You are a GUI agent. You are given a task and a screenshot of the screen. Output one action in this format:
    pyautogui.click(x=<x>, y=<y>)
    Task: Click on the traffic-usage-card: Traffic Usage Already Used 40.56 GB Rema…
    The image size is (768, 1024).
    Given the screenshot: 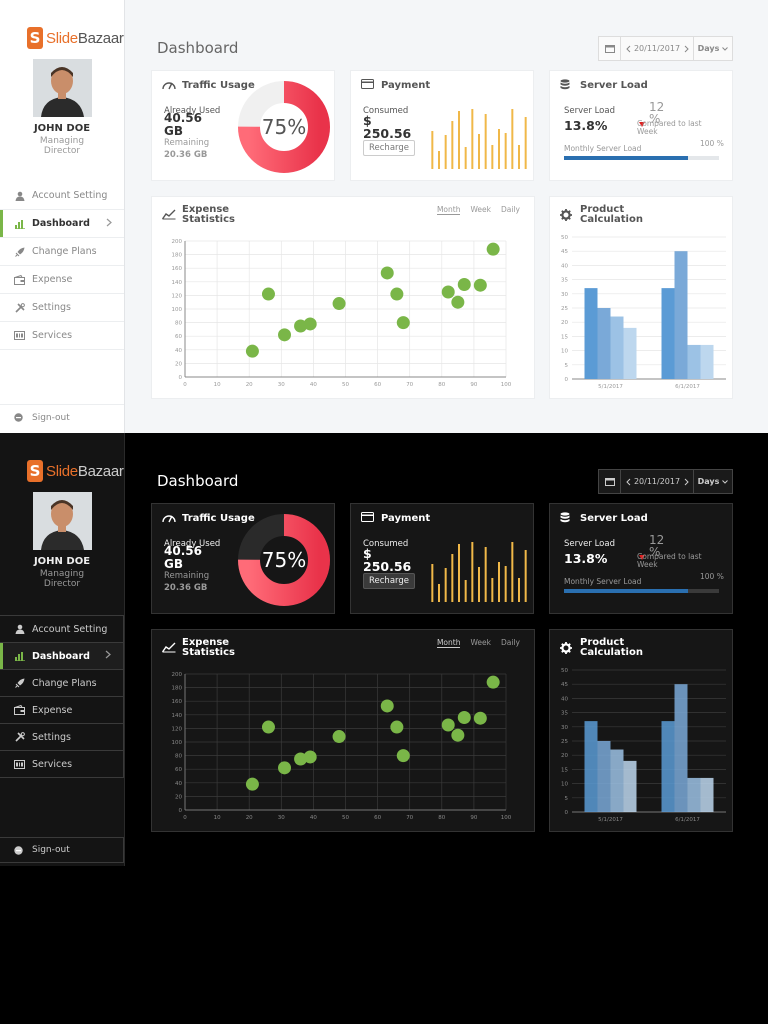 What is the action you would take?
    pyautogui.click(x=243, y=125)
    